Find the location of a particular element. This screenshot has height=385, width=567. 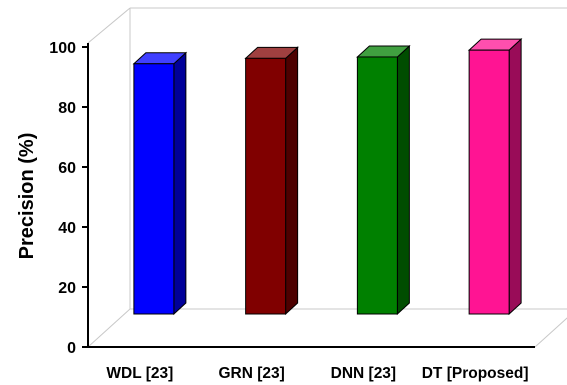

top-left-depth-edge is located at coordinates (109, 25).